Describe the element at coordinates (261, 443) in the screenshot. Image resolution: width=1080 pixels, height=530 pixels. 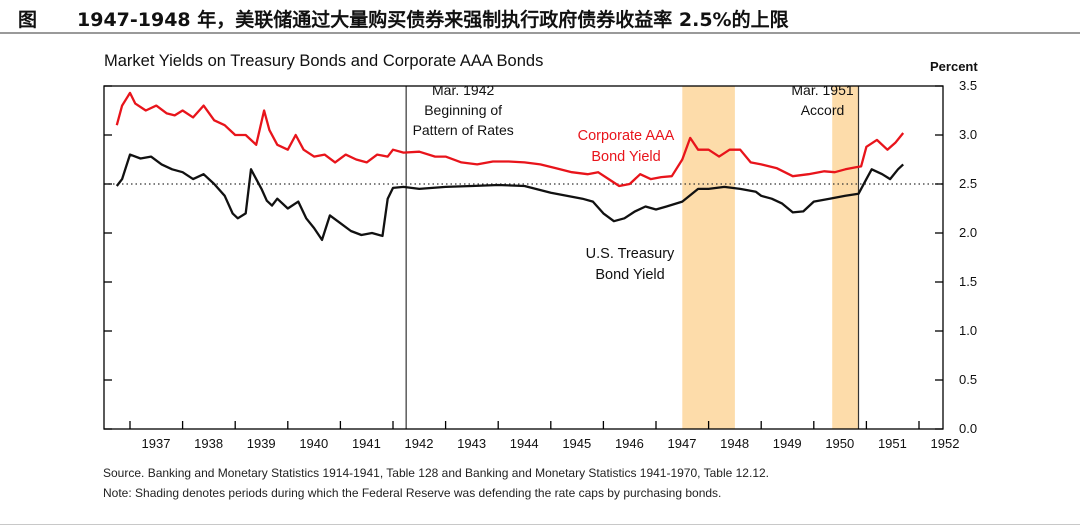
I see `x-tick-label-2: 1939` at that location.